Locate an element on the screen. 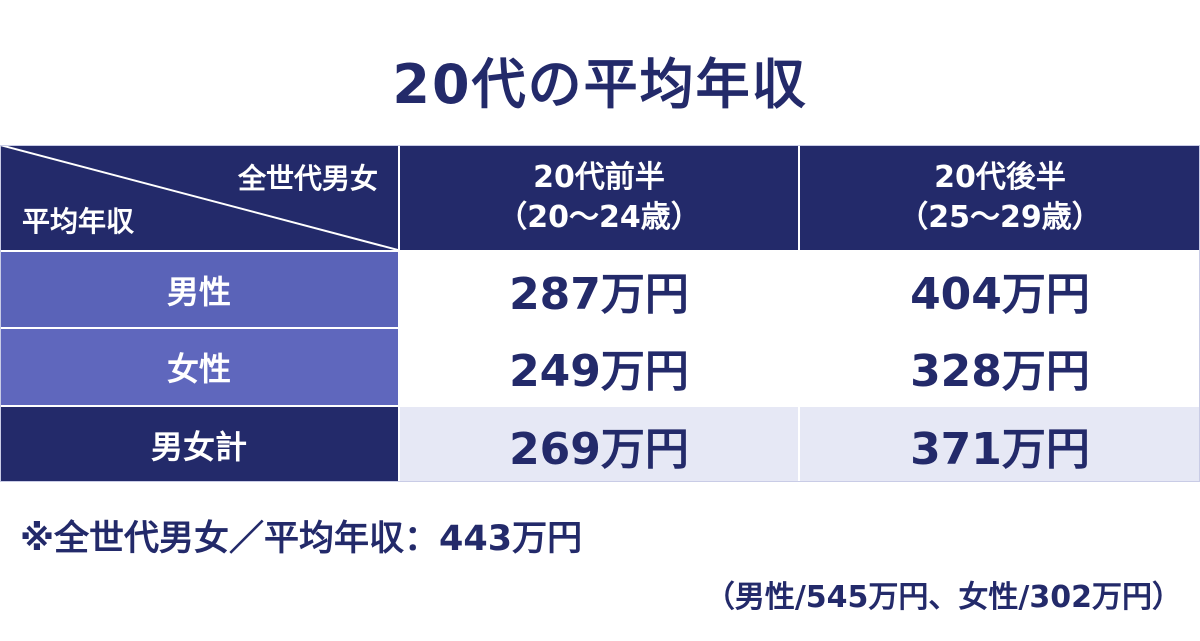 This screenshot has width=1200, height=641. cell: 328万円 is located at coordinates (1000, 367).